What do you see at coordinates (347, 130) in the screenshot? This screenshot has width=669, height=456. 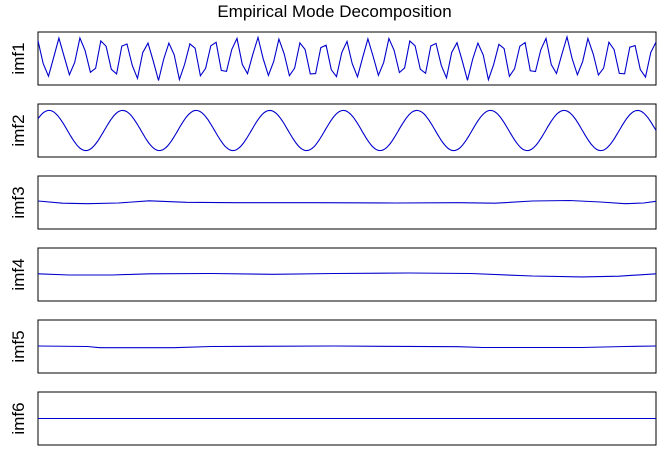 I see `series-line-imf2` at bounding box center [347, 130].